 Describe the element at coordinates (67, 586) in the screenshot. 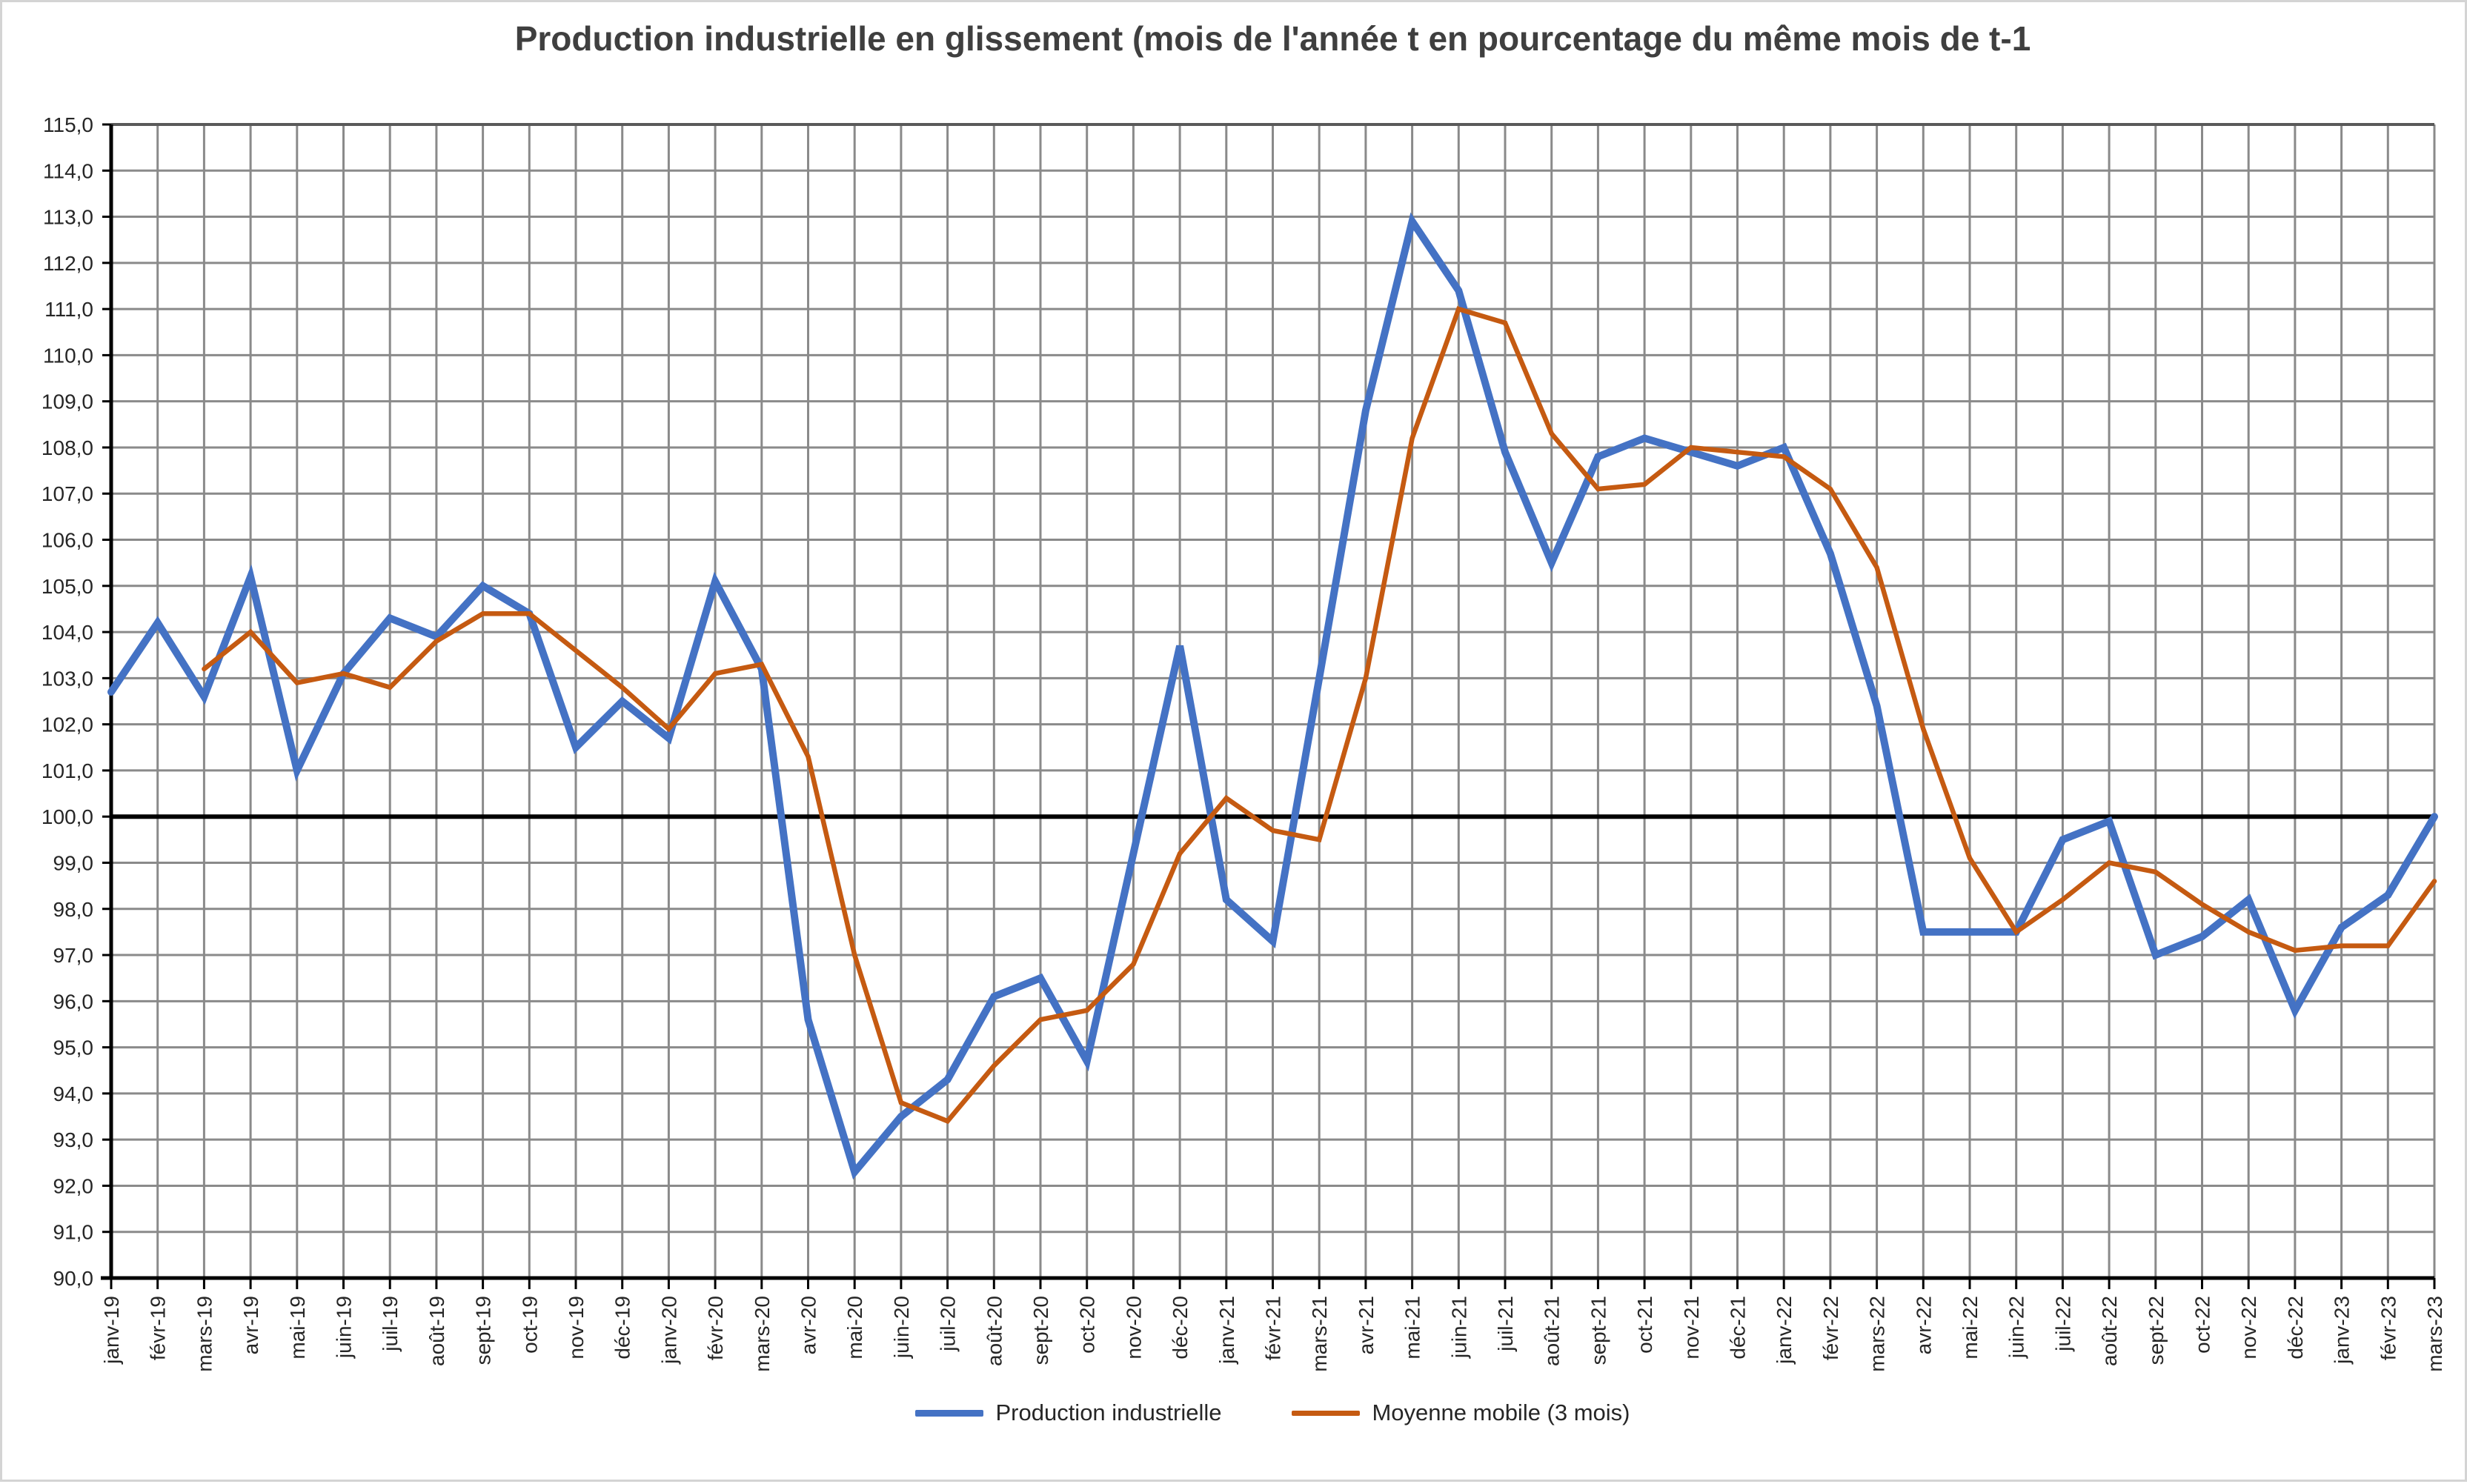

I see `y-tick-label: 105,0` at that location.